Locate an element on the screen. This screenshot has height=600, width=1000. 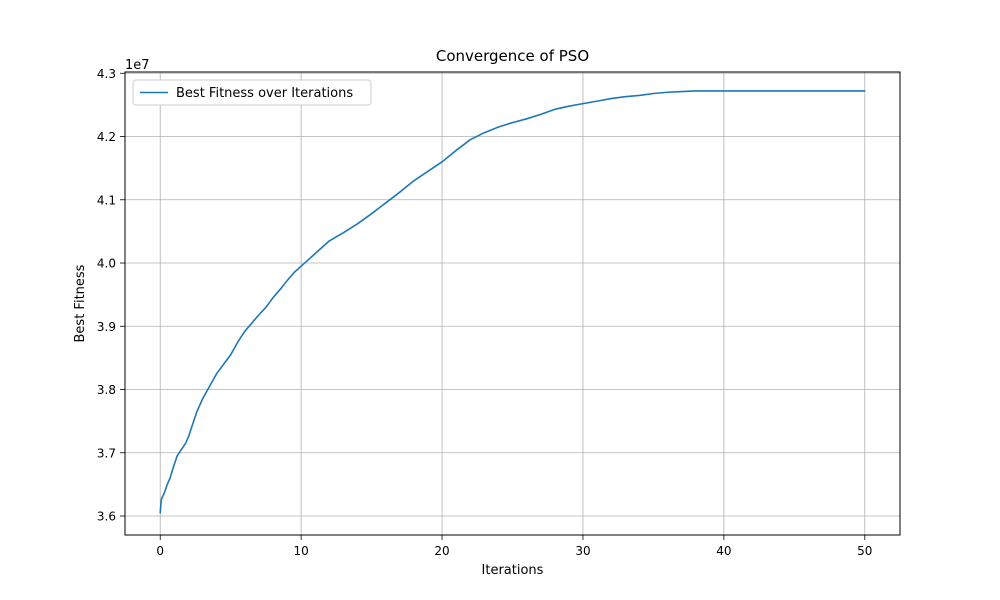
y-tick-label: 3.6 is located at coordinates (106, 517).